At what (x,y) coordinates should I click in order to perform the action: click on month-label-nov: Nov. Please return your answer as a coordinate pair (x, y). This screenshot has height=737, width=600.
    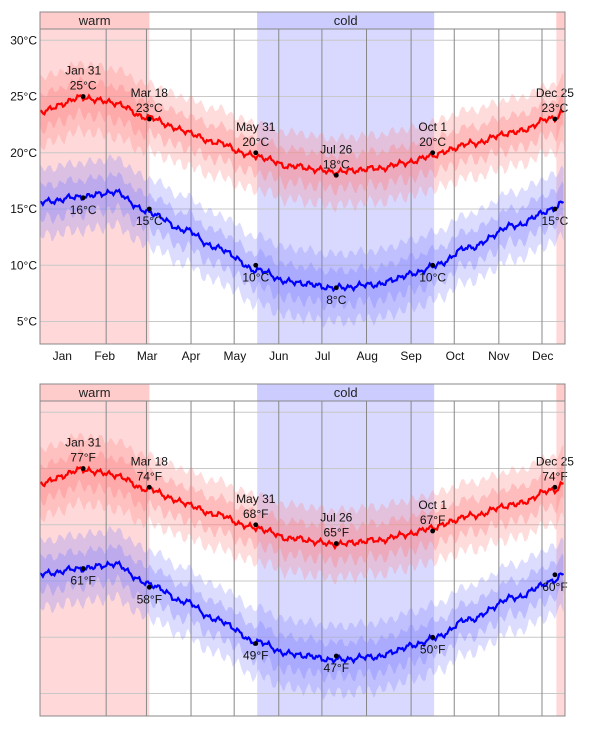
    Looking at the image, I should click on (498, 356).